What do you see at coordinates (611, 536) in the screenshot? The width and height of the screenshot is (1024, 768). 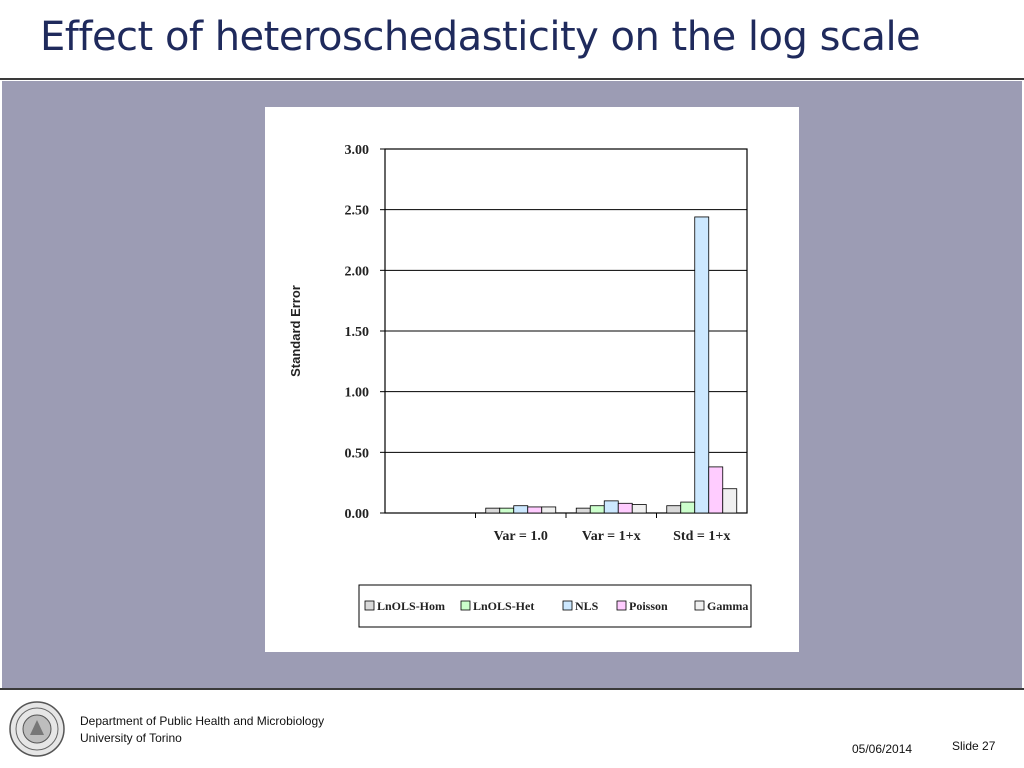 I see `x-category-label: Var = 1+x` at bounding box center [611, 536].